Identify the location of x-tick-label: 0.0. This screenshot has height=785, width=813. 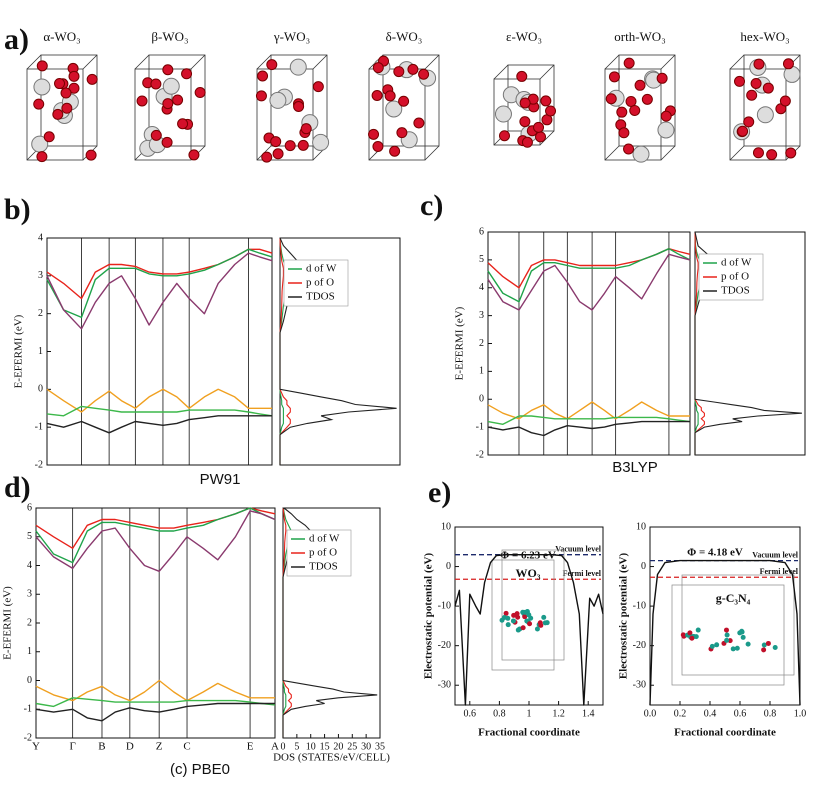
(650, 713).